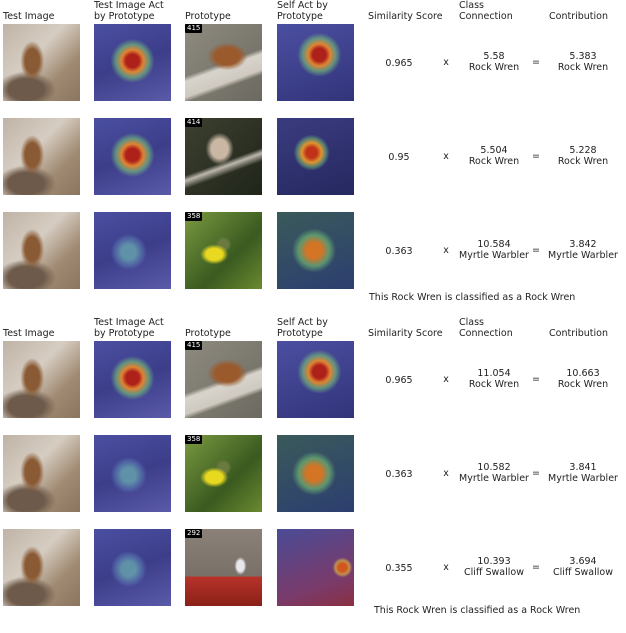  What do you see at coordinates (494, 561) in the screenshot?
I see `class-connection-value: 10.393` at bounding box center [494, 561].